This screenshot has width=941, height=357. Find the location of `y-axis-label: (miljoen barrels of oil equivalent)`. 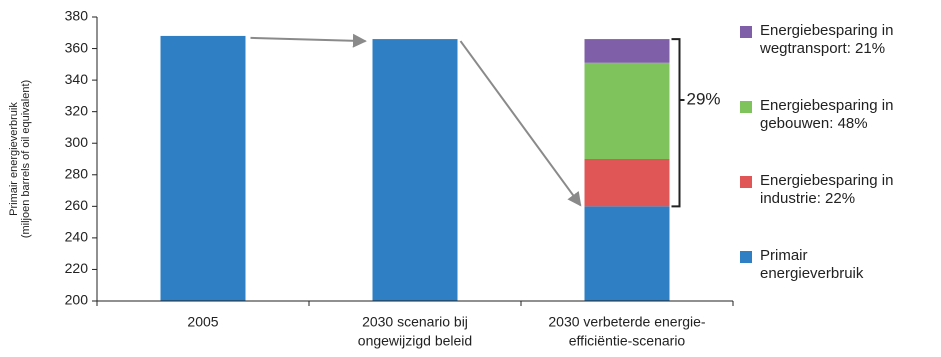

y-axis-label: (miljoen barrels of oil equivalent) is located at coordinates (26, 159).